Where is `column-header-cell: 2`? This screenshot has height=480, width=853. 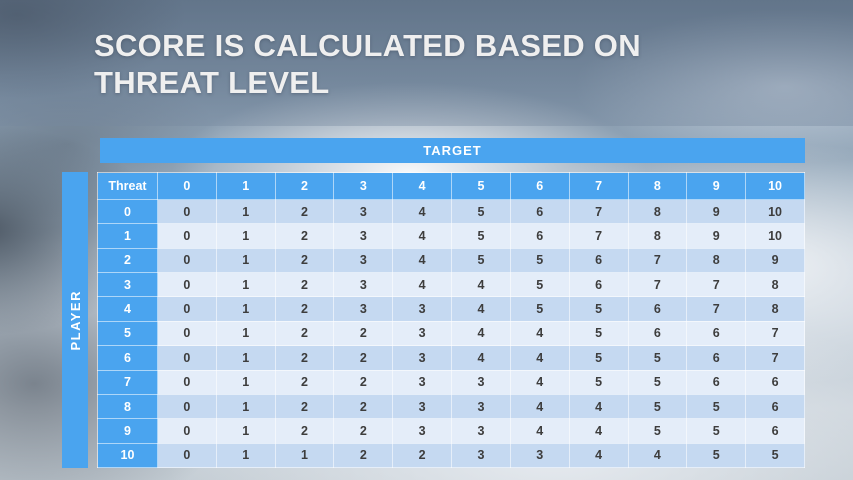
column-header-cell: 2 is located at coordinates (304, 186).